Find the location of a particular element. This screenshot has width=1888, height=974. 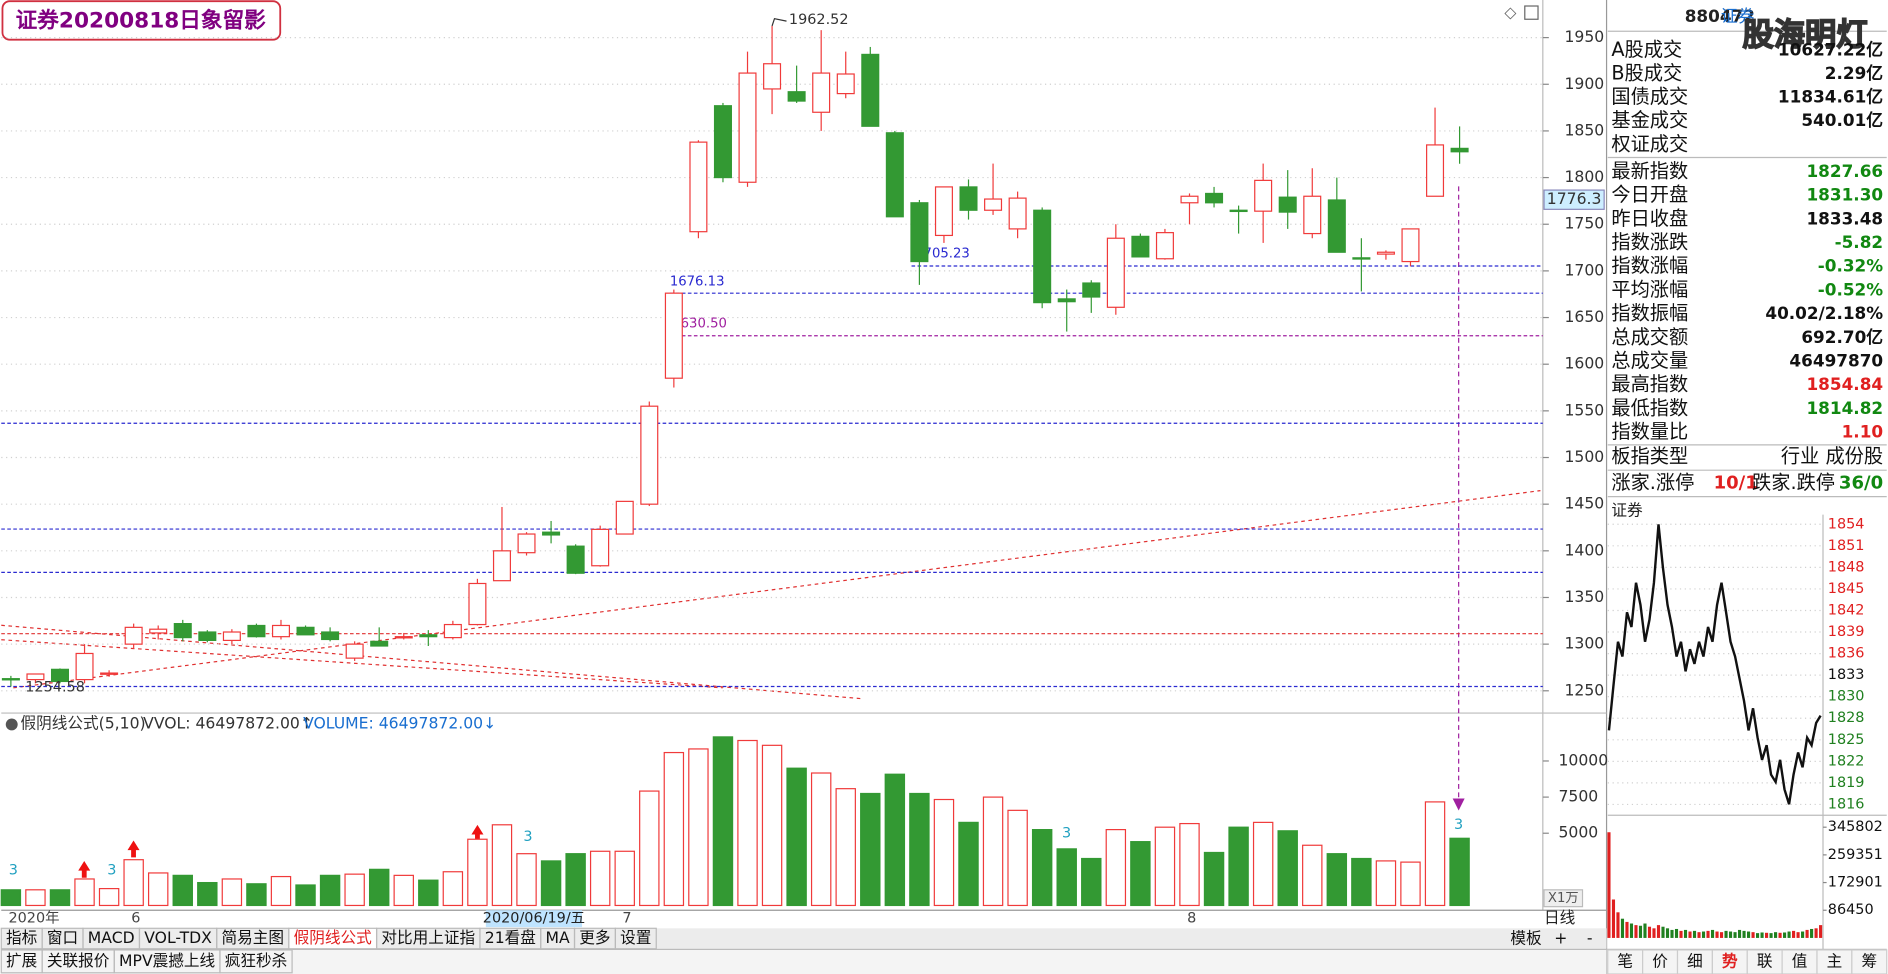

tab: MA is located at coordinates (558, 937).